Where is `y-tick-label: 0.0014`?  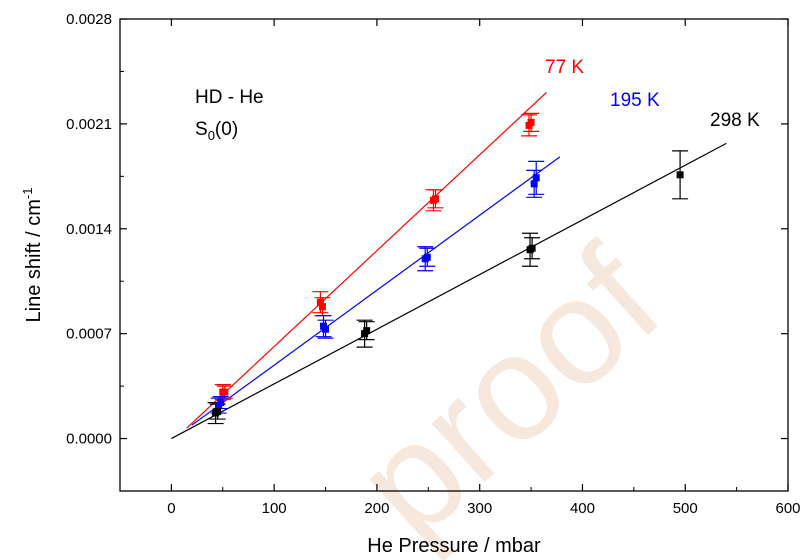 y-tick-label: 0.0014 is located at coordinates (89, 229).